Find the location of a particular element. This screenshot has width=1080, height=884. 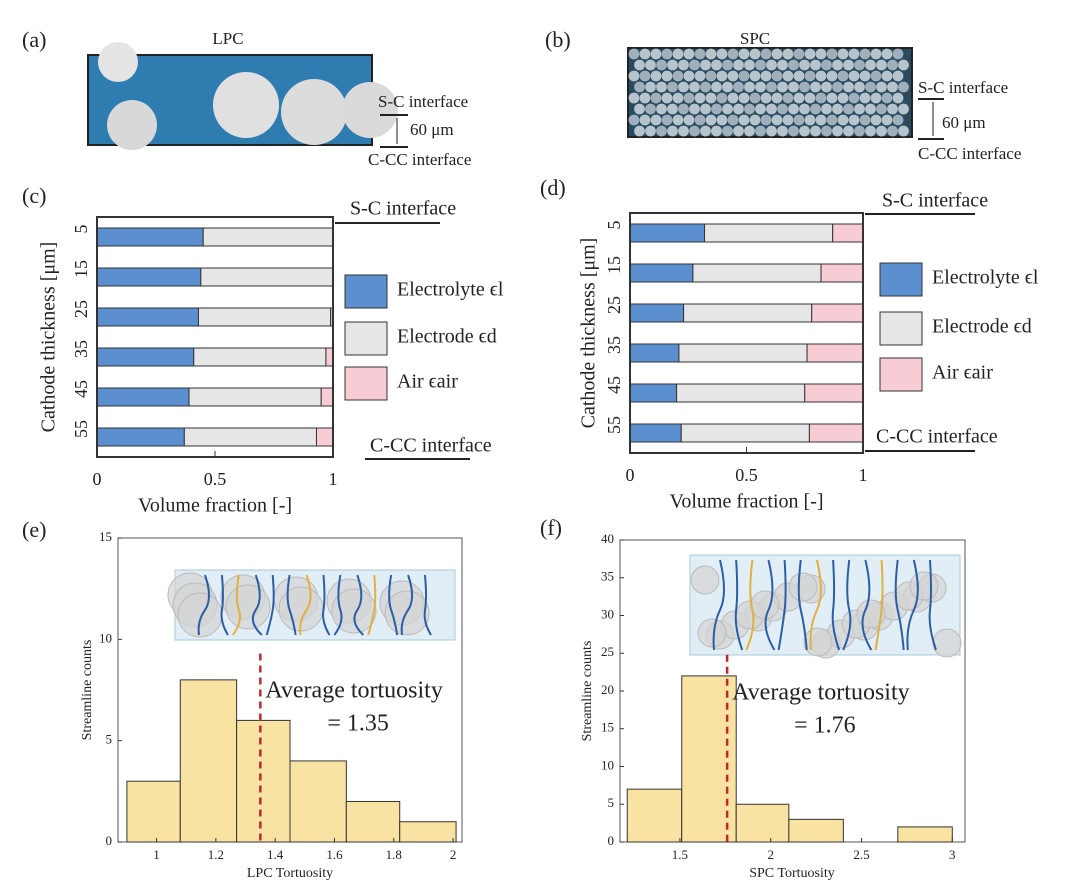

y-tick-label: 0 is located at coordinates (109, 840).